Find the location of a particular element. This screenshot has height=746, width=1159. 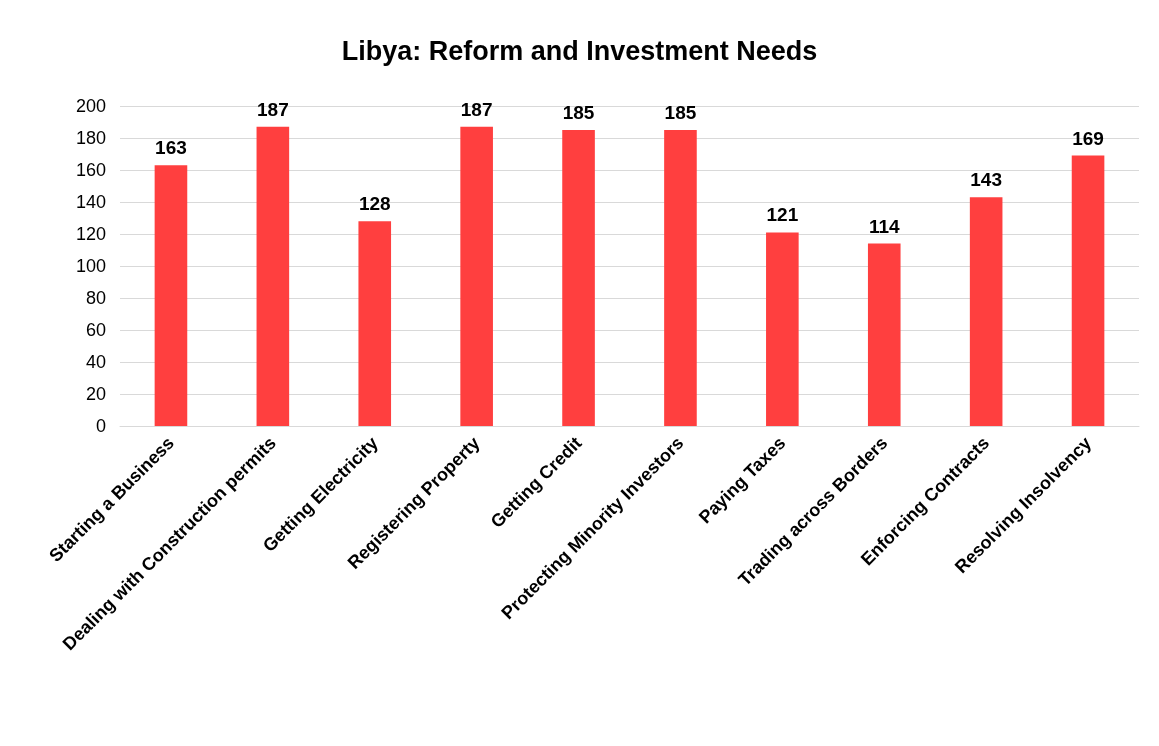

y-tick-label: 40 is located at coordinates (95, 362).